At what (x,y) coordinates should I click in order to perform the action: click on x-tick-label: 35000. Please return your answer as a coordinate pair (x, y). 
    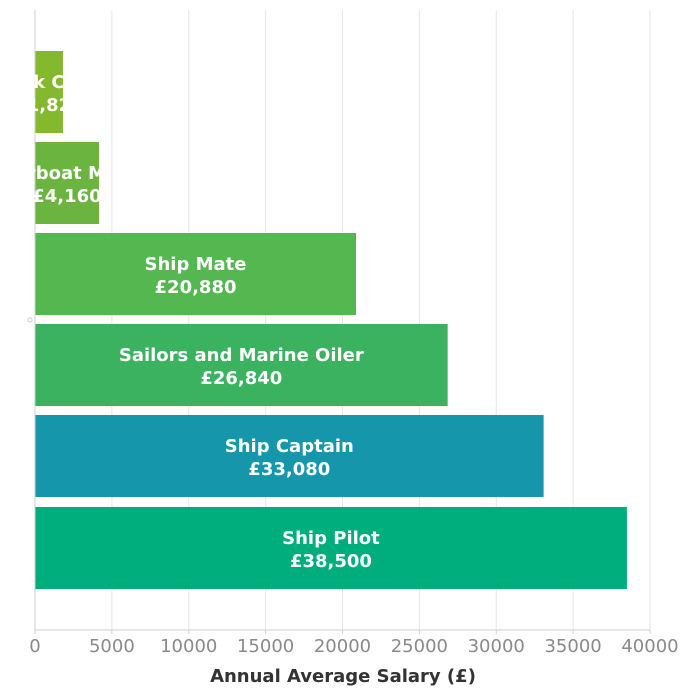
    Looking at the image, I should click on (572, 646).